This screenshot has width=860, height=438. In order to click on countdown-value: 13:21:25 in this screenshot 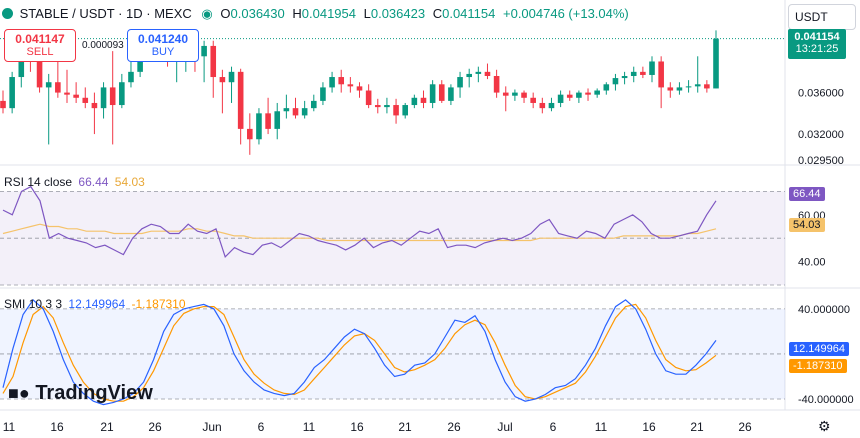, I will do `click(817, 49)`.